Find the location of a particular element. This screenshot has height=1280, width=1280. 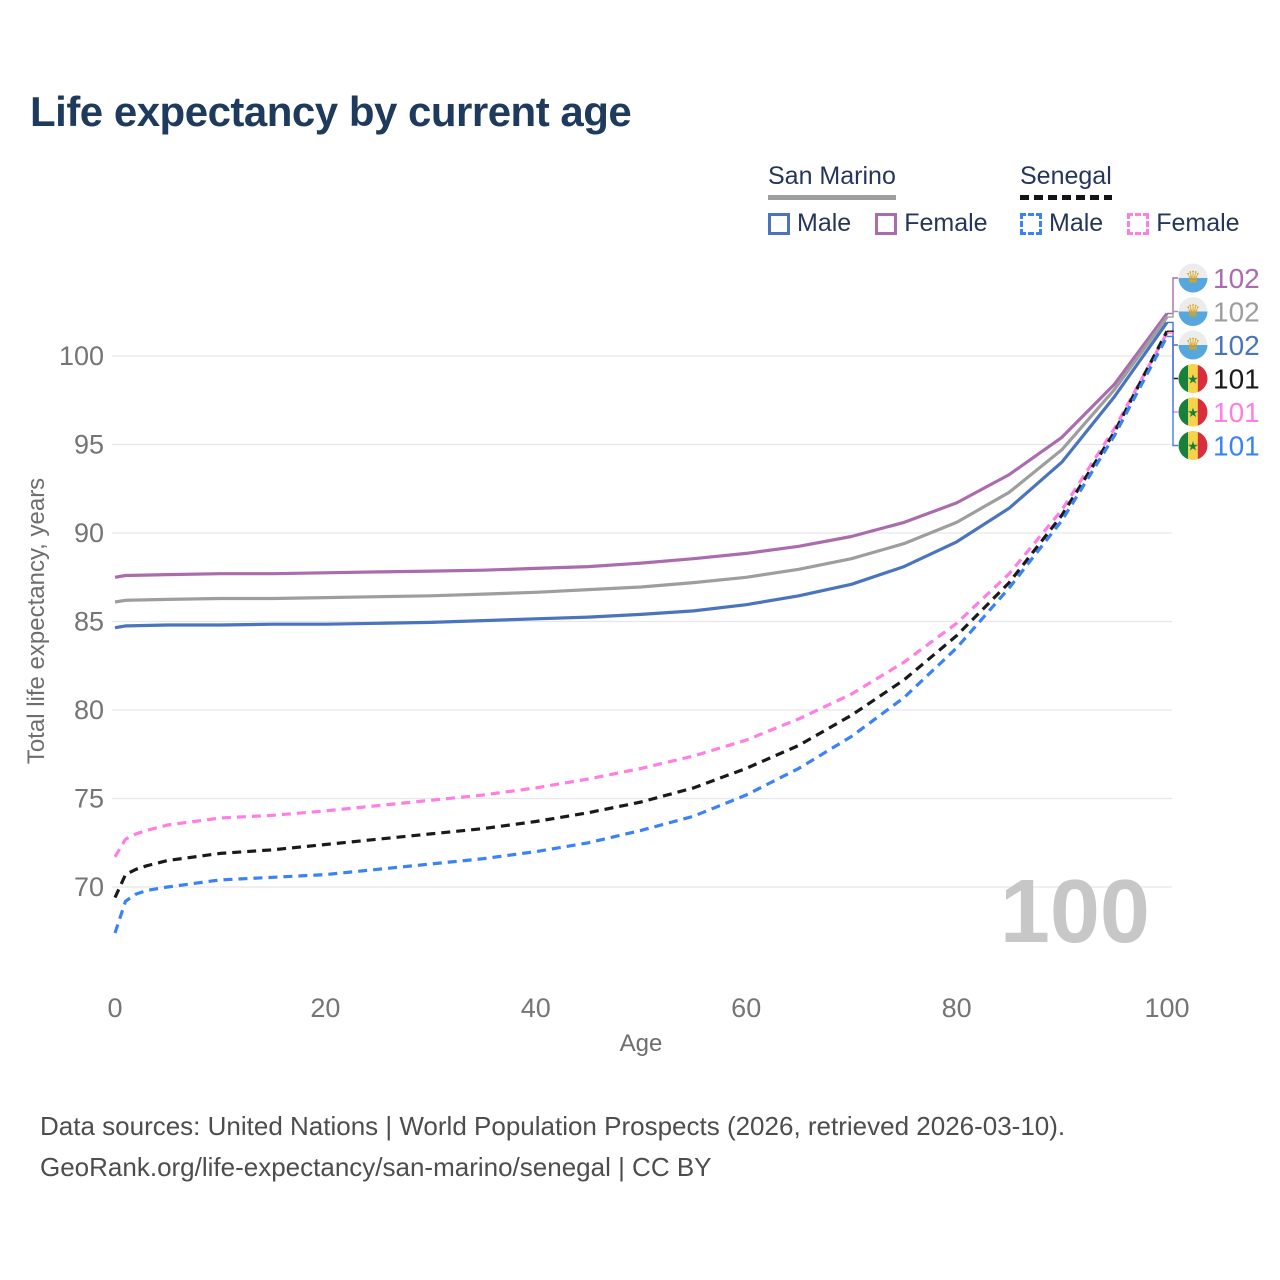

san-marino-line-style-sample is located at coordinates (832, 197).